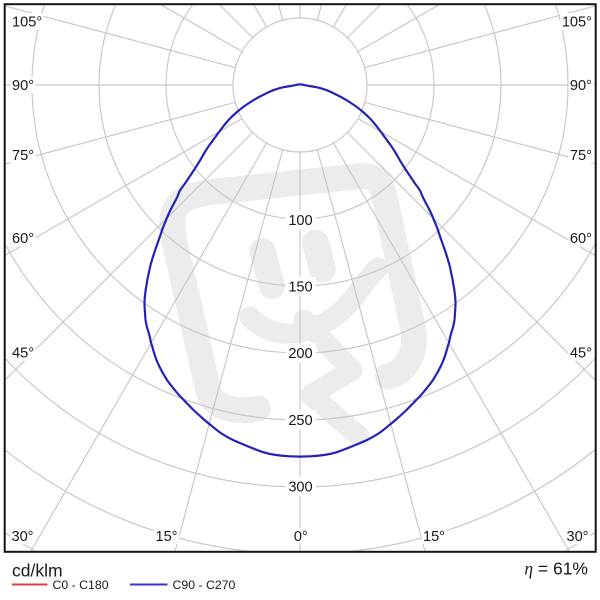  Describe the element at coordinates (300, 288) in the screenshot. I see `svg-text: 150` at that location.